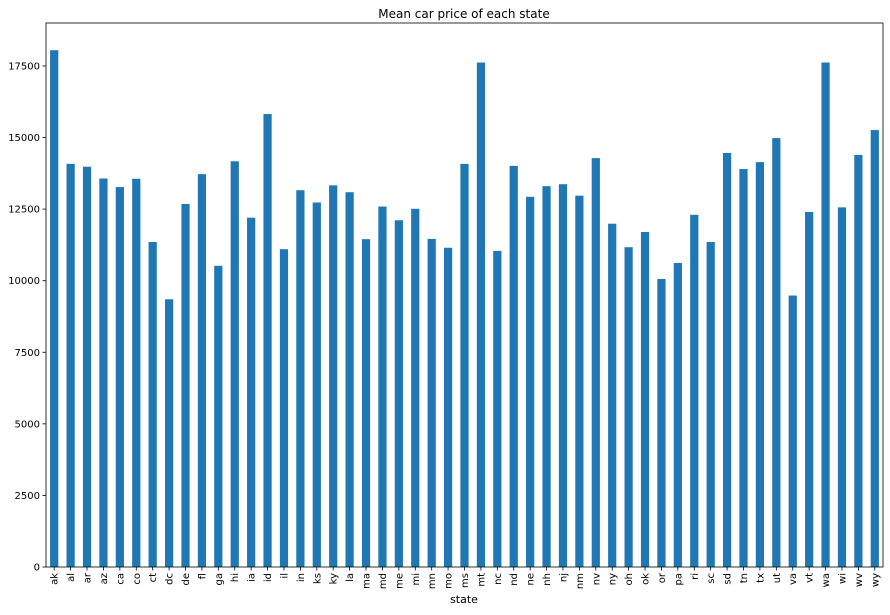 The image size is (890, 615). What do you see at coordinates (136, 372) in the screenshot?
I see `bar-co` at bounding box center [136, 372].